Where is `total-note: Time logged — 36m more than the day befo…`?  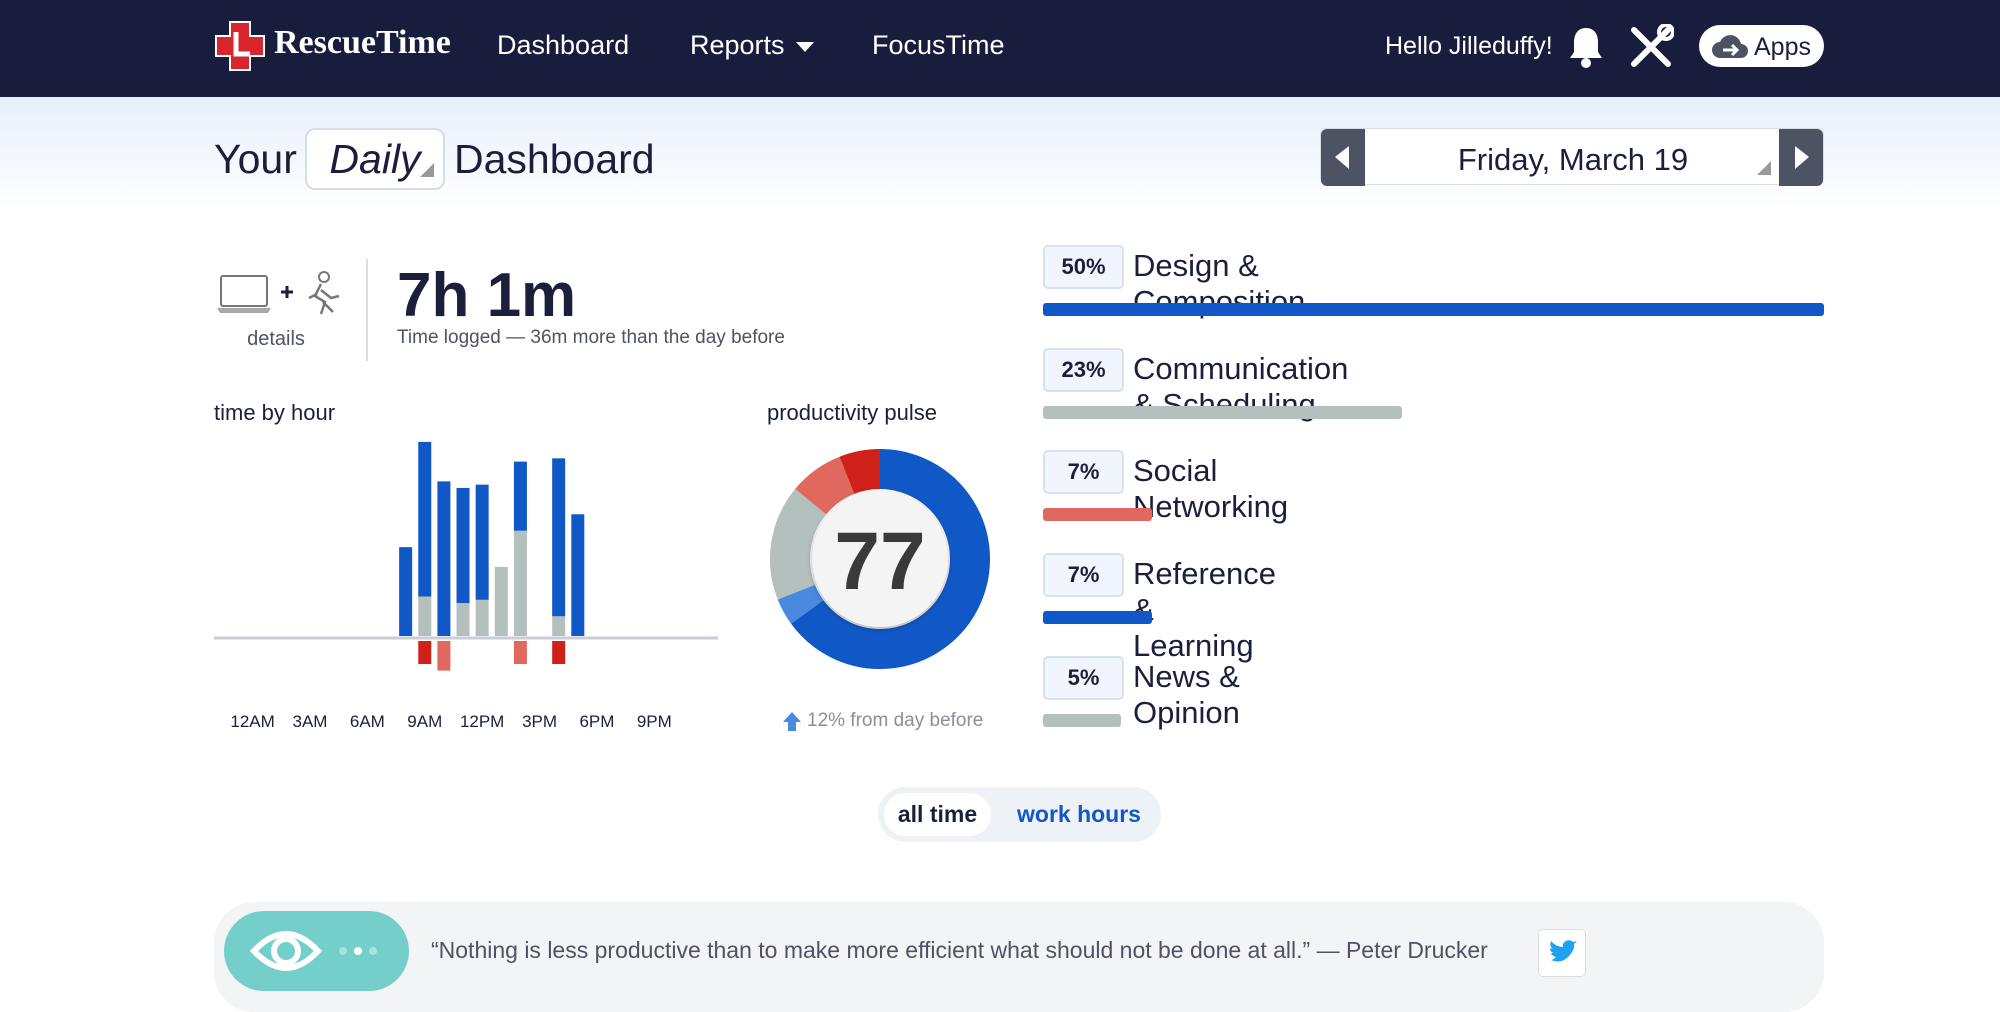 total-note: Time logged — 36m more than the day befo… is located at coordinates (591, 337).